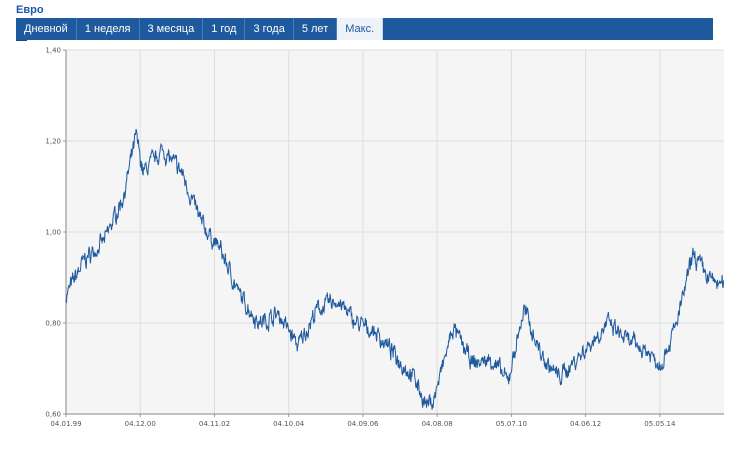  What do you see at coordinates (214, 424) in the screenshot?
I see `x-tick-label: 04.11.02` at bounding box center [214, 424].